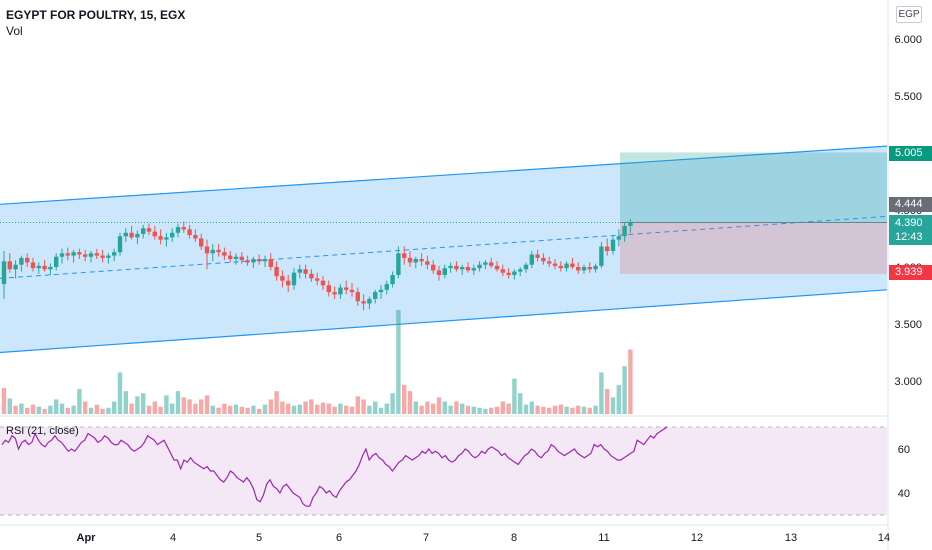 The image size is (932, 550). What do you see at coordinates (96, 15) in the screenshot?
I see `symbol-title: EGYPT FOR POULTRY, 15, EGX` at bounding box center [96, 15].